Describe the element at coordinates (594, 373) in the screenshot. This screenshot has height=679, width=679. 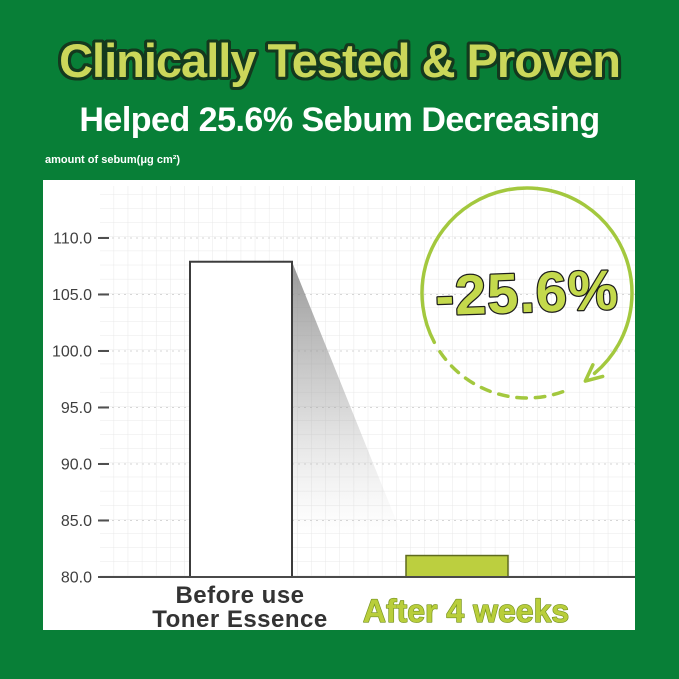
I see `arrow-head-icon` at that location.